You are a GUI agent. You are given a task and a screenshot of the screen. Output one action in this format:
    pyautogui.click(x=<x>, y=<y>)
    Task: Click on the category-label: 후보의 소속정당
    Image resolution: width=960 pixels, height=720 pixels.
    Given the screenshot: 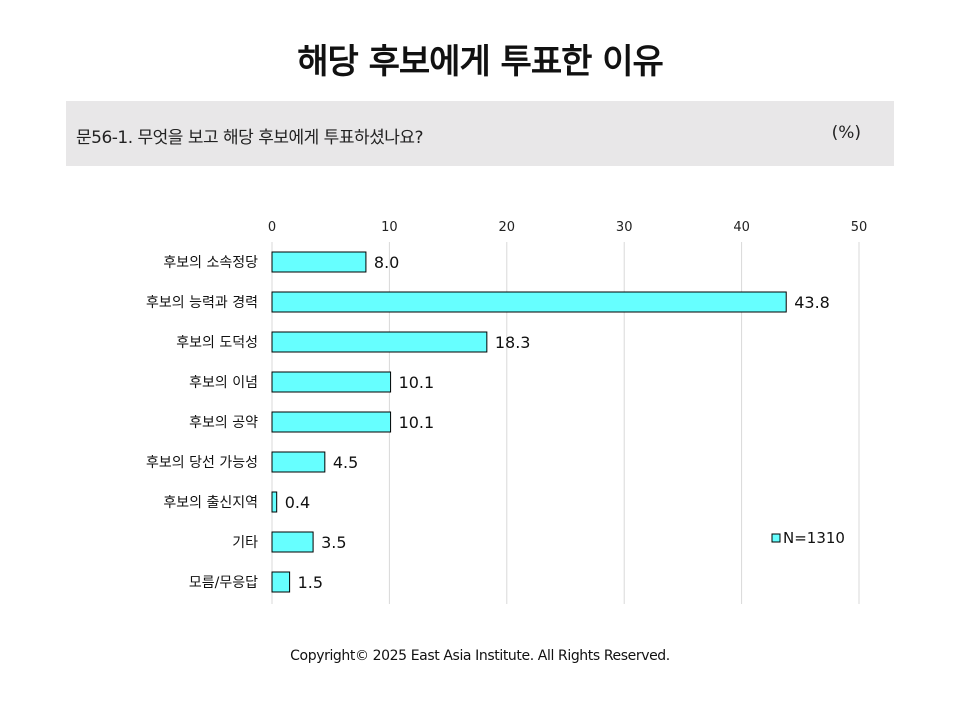 What is the action you would take?
    pyautogui.click(x=210, y=263)
    